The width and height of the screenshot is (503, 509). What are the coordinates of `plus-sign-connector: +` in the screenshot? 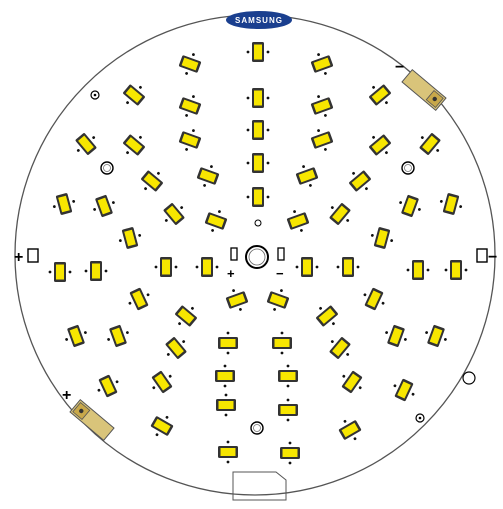 It's located at (66, 395).